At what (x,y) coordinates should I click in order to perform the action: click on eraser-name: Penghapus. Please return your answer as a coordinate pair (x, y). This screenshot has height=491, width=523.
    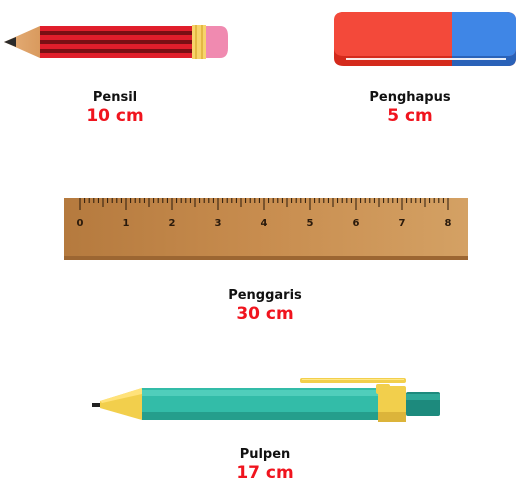
    Looking at the image, I should click on (410, 97).